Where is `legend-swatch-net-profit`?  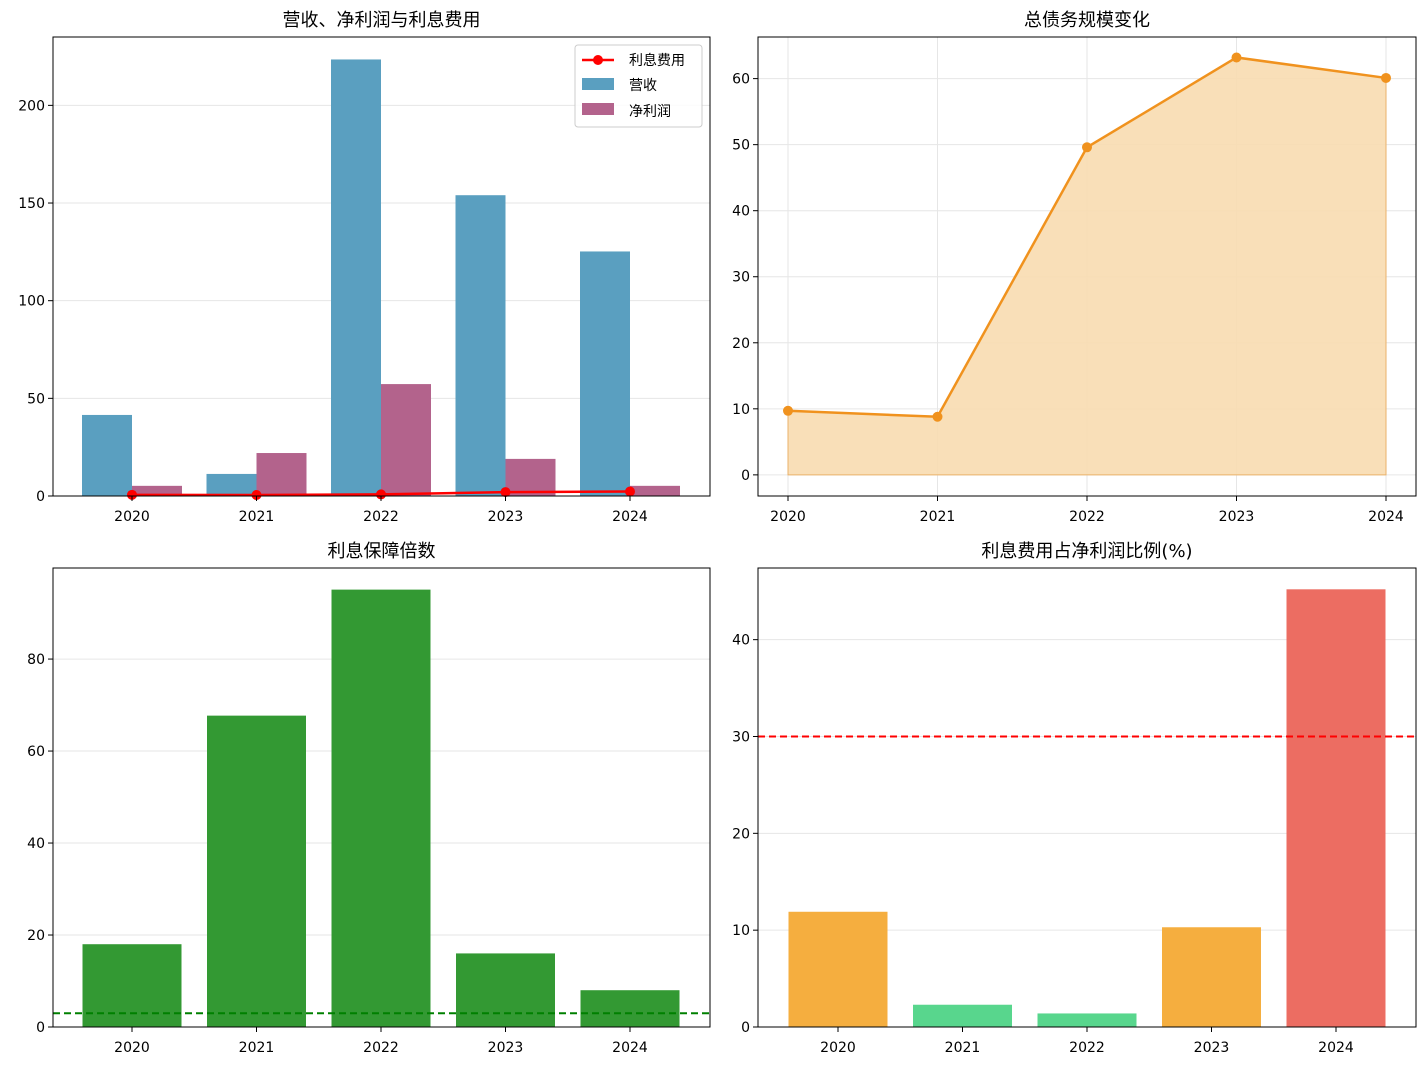 legend-swatch-net-profit is located at coordinates (598, 109).